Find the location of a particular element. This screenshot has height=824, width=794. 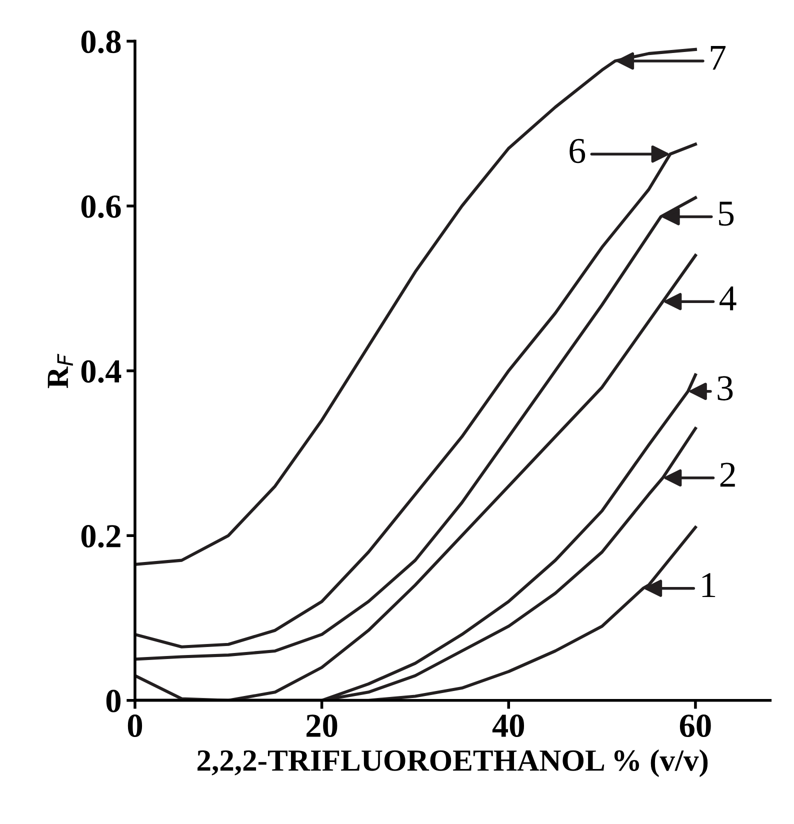

annotation: 4 is located at coordinates (728, 298).